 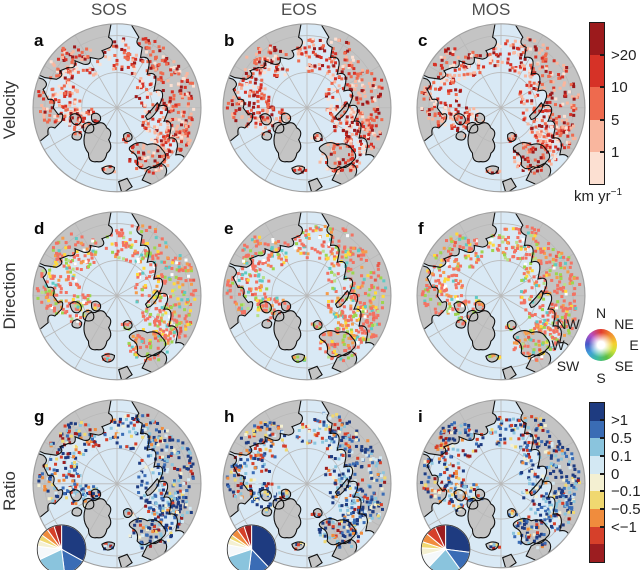 I want to click on panel-h-ratio-eos: h, so click(x=307, y=484).